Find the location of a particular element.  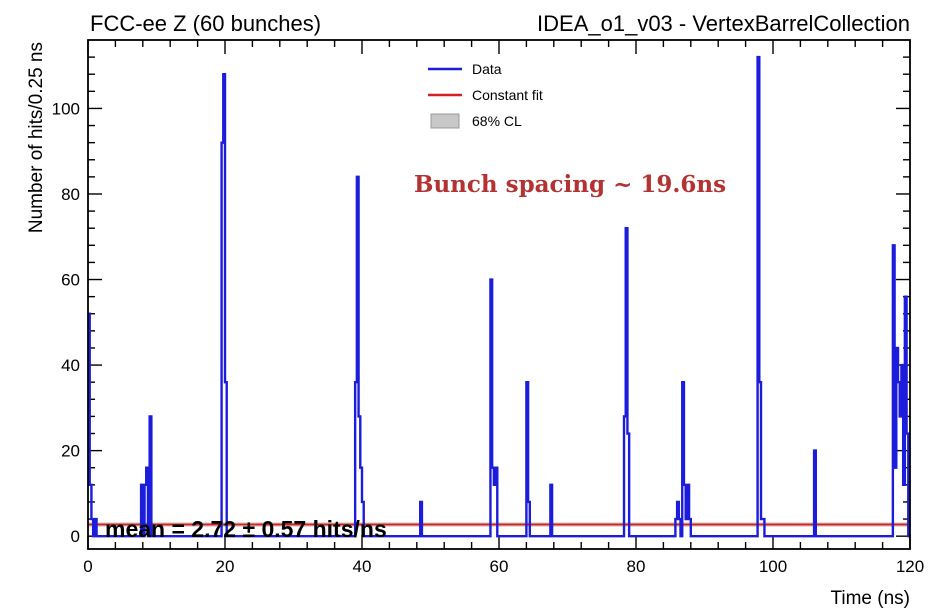

bunch-spacing-annotation: Bunch spacing ~ 19.6ns is located at coordinates (570, 184).